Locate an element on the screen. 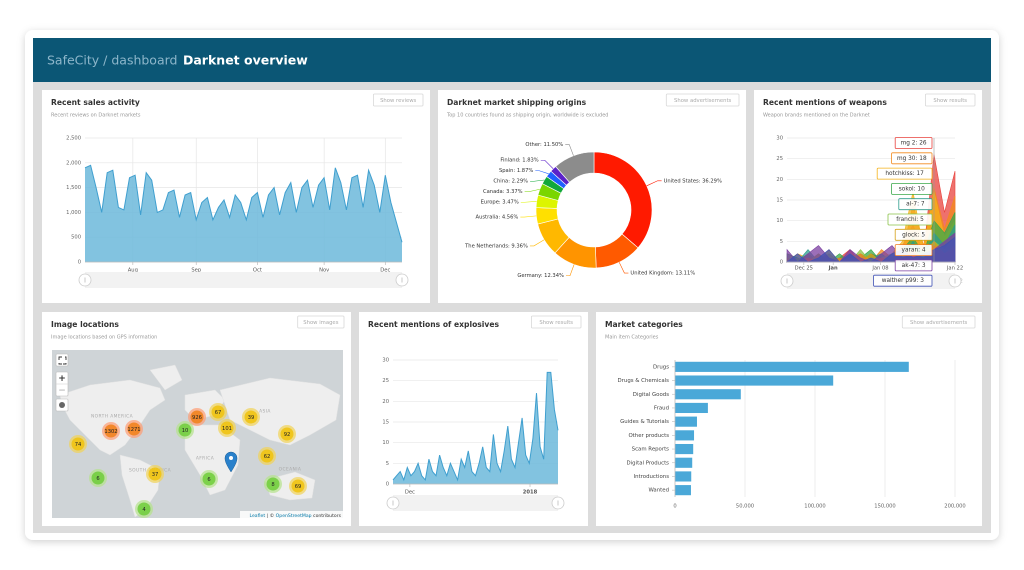  cluster-count: 92 is located at coordinates (287, 435).